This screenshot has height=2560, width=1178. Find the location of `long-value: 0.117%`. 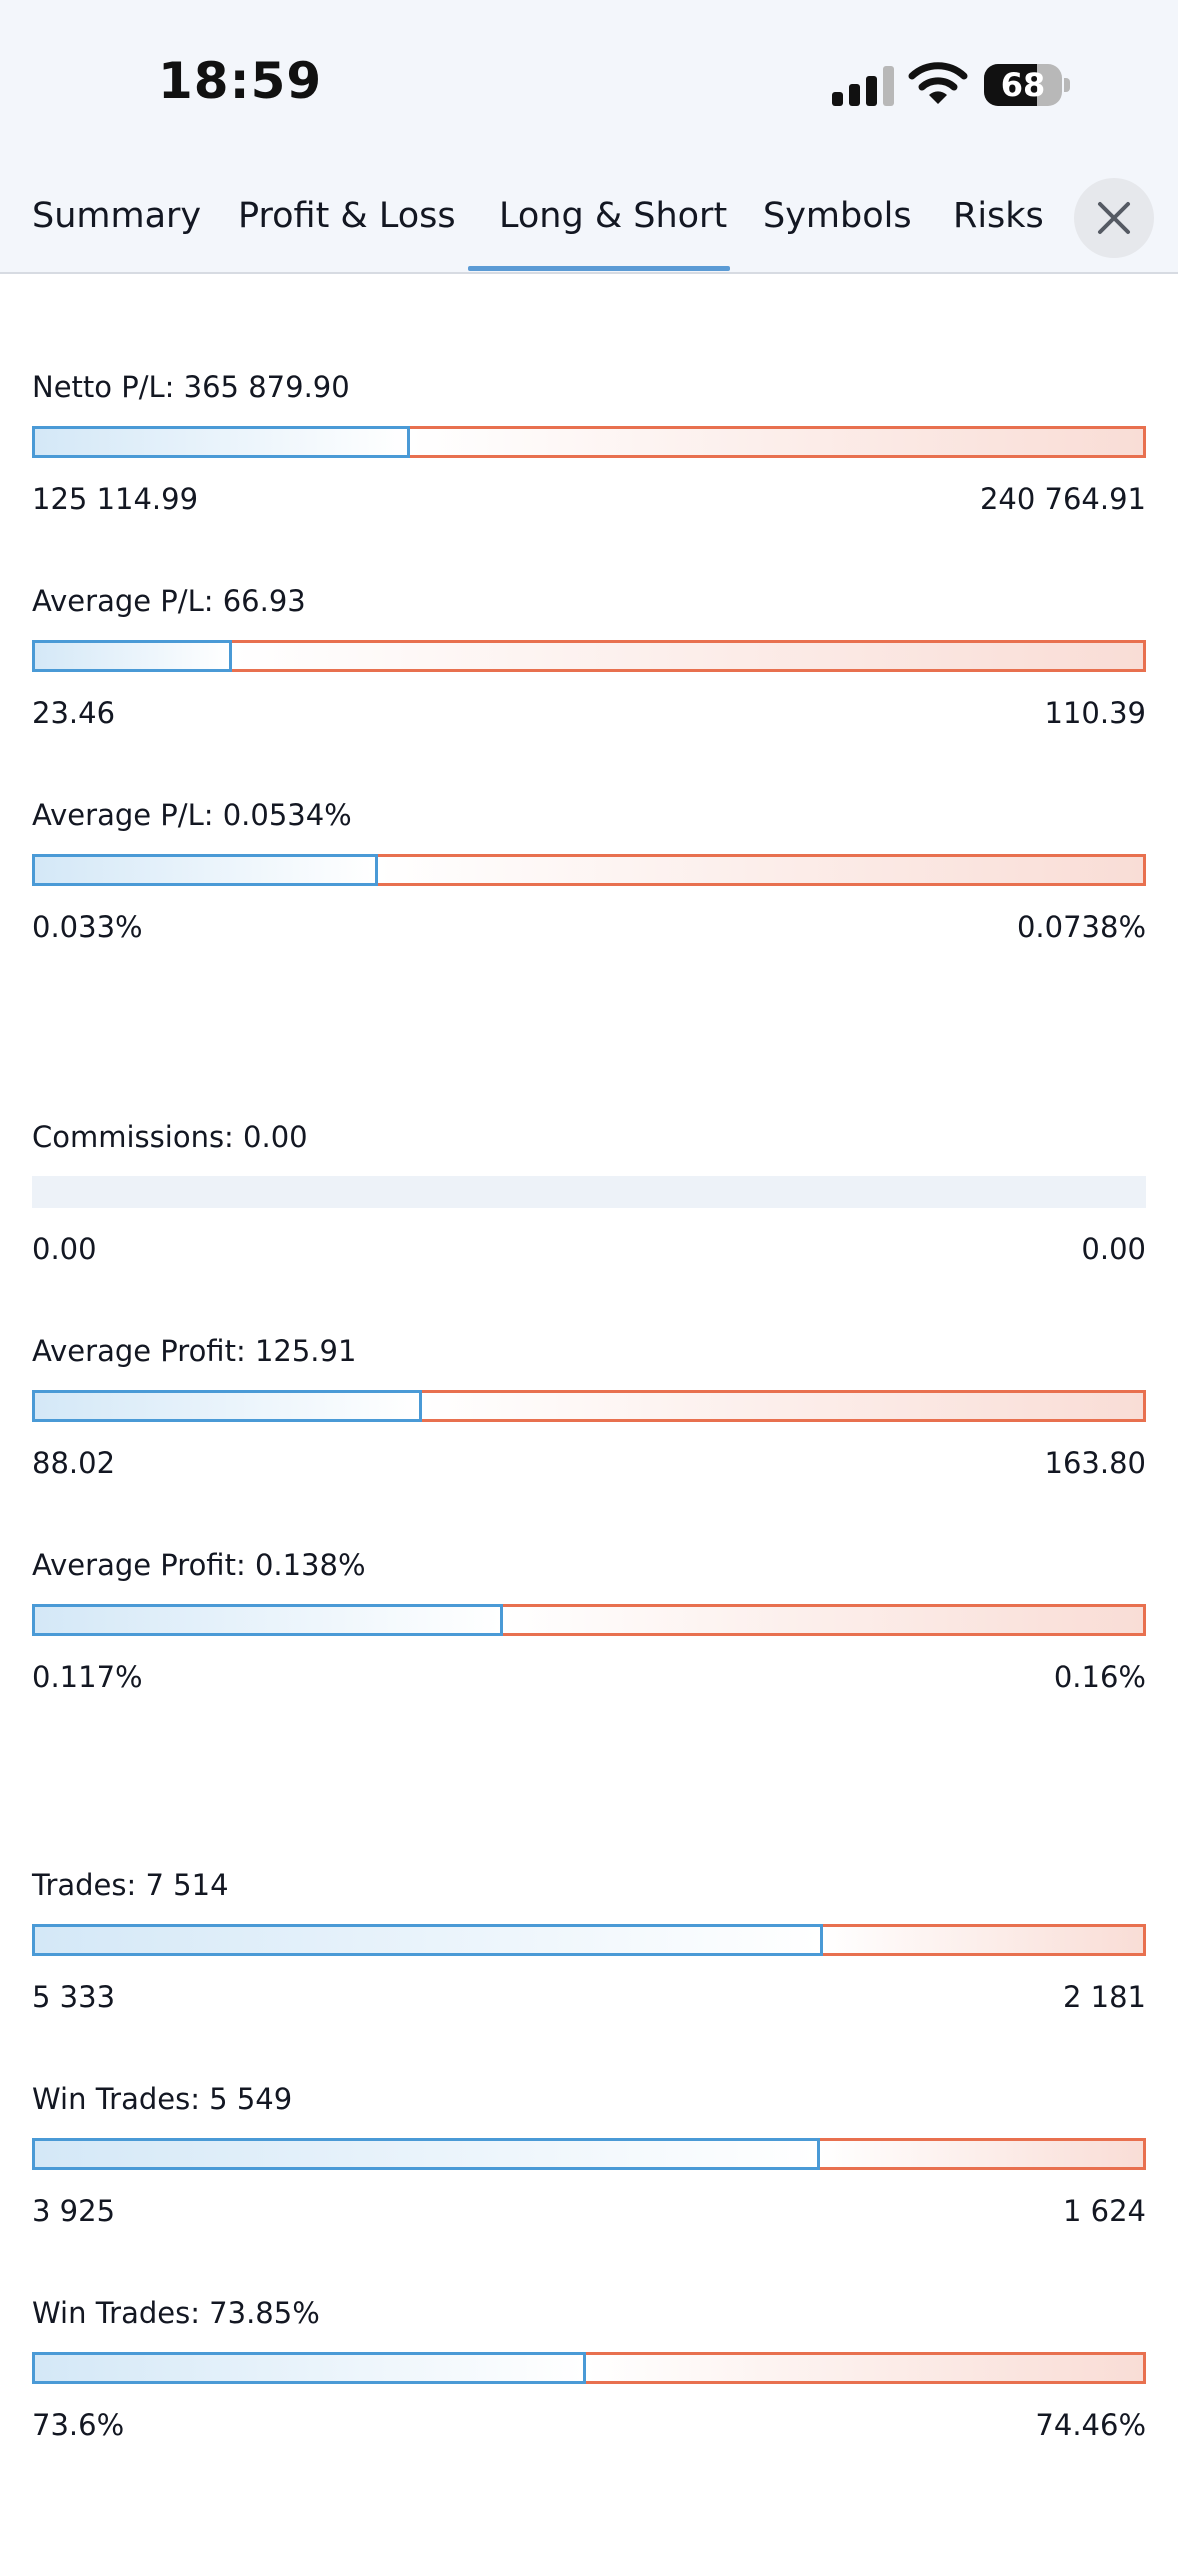

long-value: 0.117% is located at coordinates (87, 1677).